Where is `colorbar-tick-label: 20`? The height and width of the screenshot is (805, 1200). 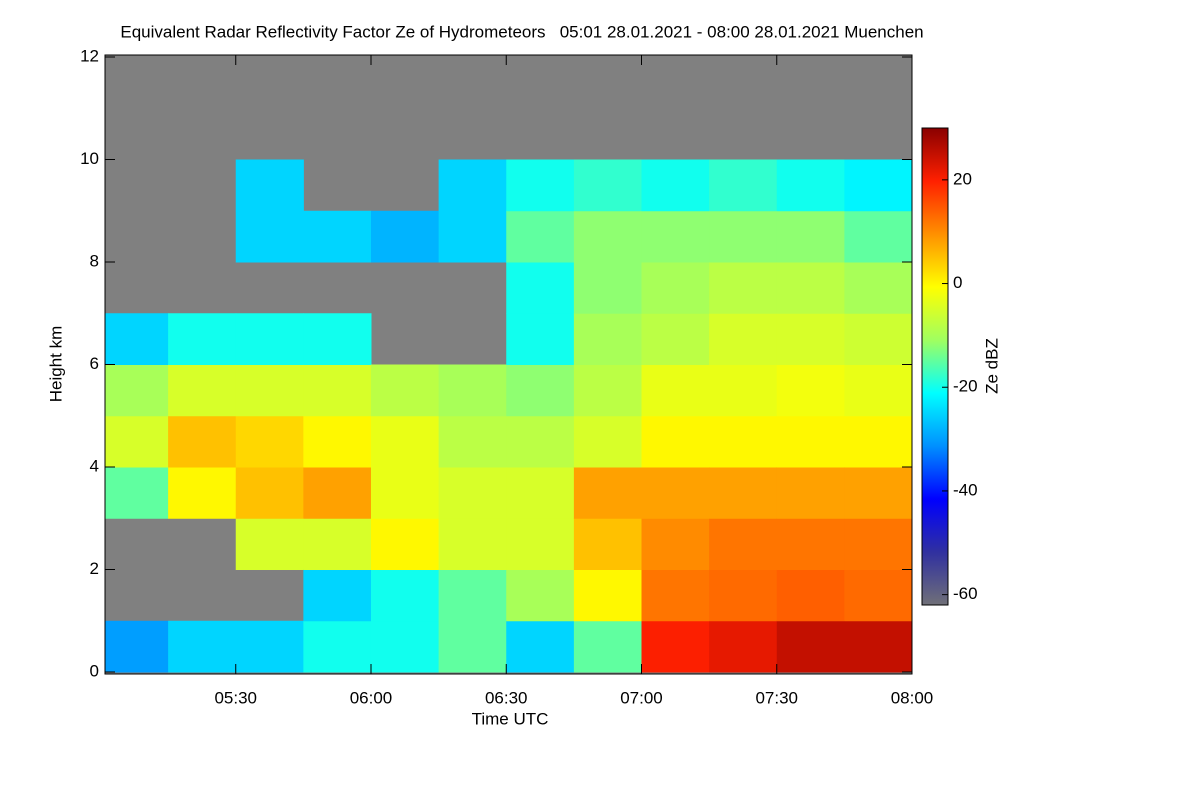 colorbar-tick-label: 20 is located at coordinates (962, 178).